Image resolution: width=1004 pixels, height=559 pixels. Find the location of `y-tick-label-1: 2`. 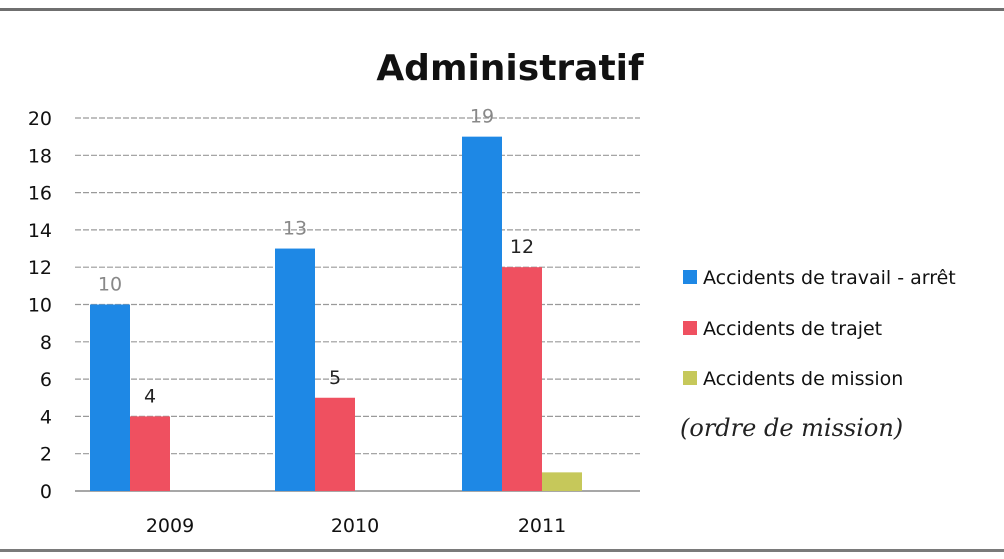

y-tick-label-1: 2 is located at coordinates (46, 455).